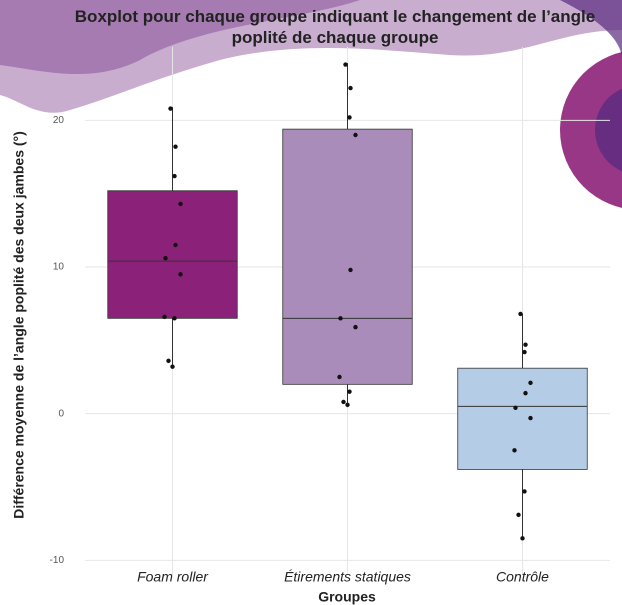 The height and width of the screenshot is (605, 622). Describe the element at coordinates (59, 120) in the screenshot. I see `y-tick-label: 20` at that location.